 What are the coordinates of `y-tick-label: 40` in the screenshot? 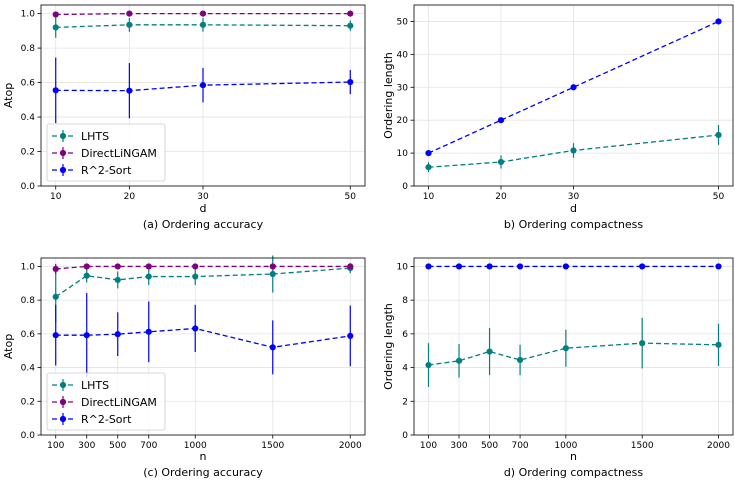 It's located at (403, 55).